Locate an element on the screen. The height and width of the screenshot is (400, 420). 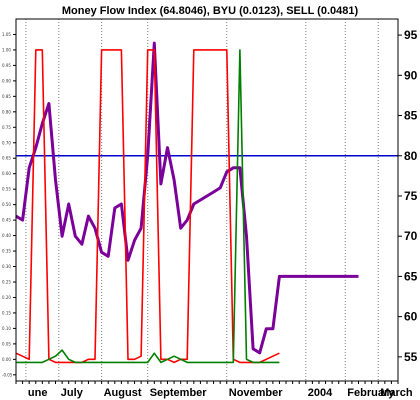
right-axis-tick-label-2: 65 is located at coordinates (411, 276).